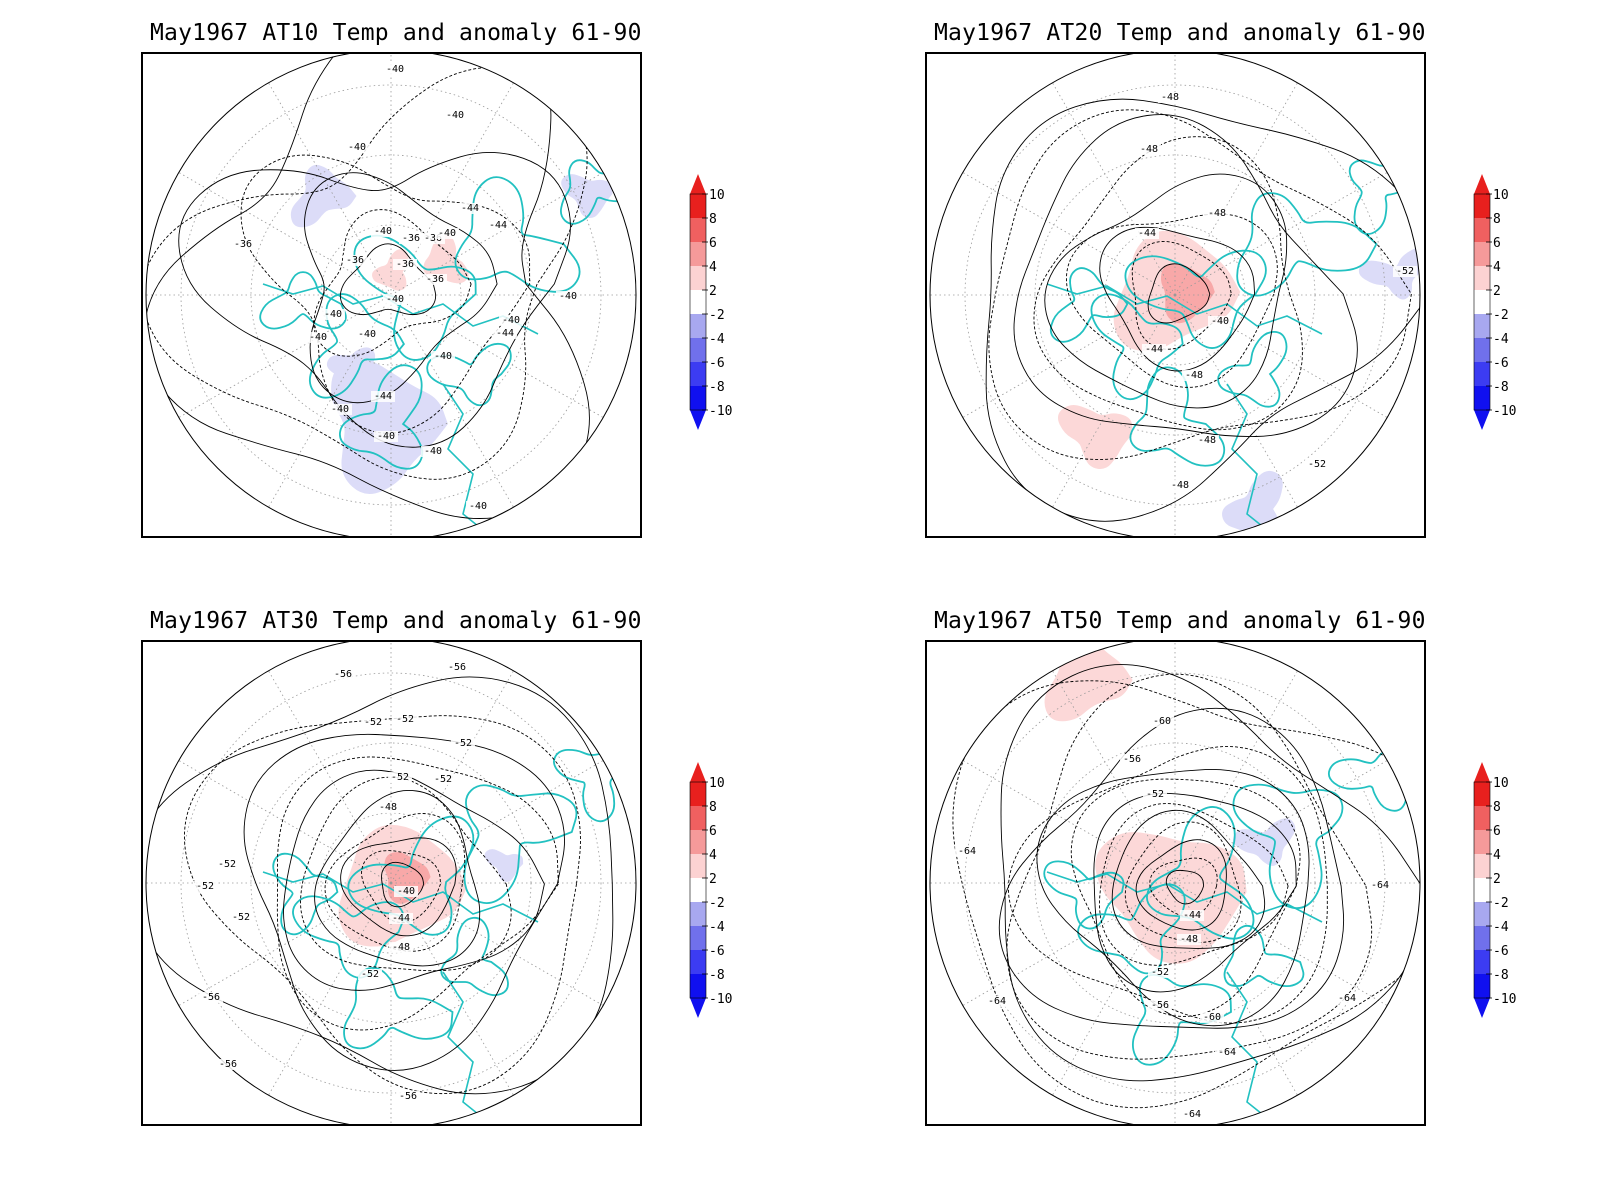 The width and height of the screenshot is (1600, 1200). I want to click on contour-label: -36, so click(243, 244).